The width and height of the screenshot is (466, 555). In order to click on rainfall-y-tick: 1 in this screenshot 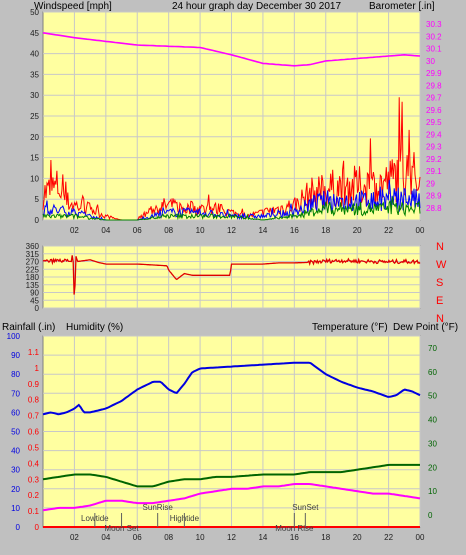, I will do `click(37, 368)`.